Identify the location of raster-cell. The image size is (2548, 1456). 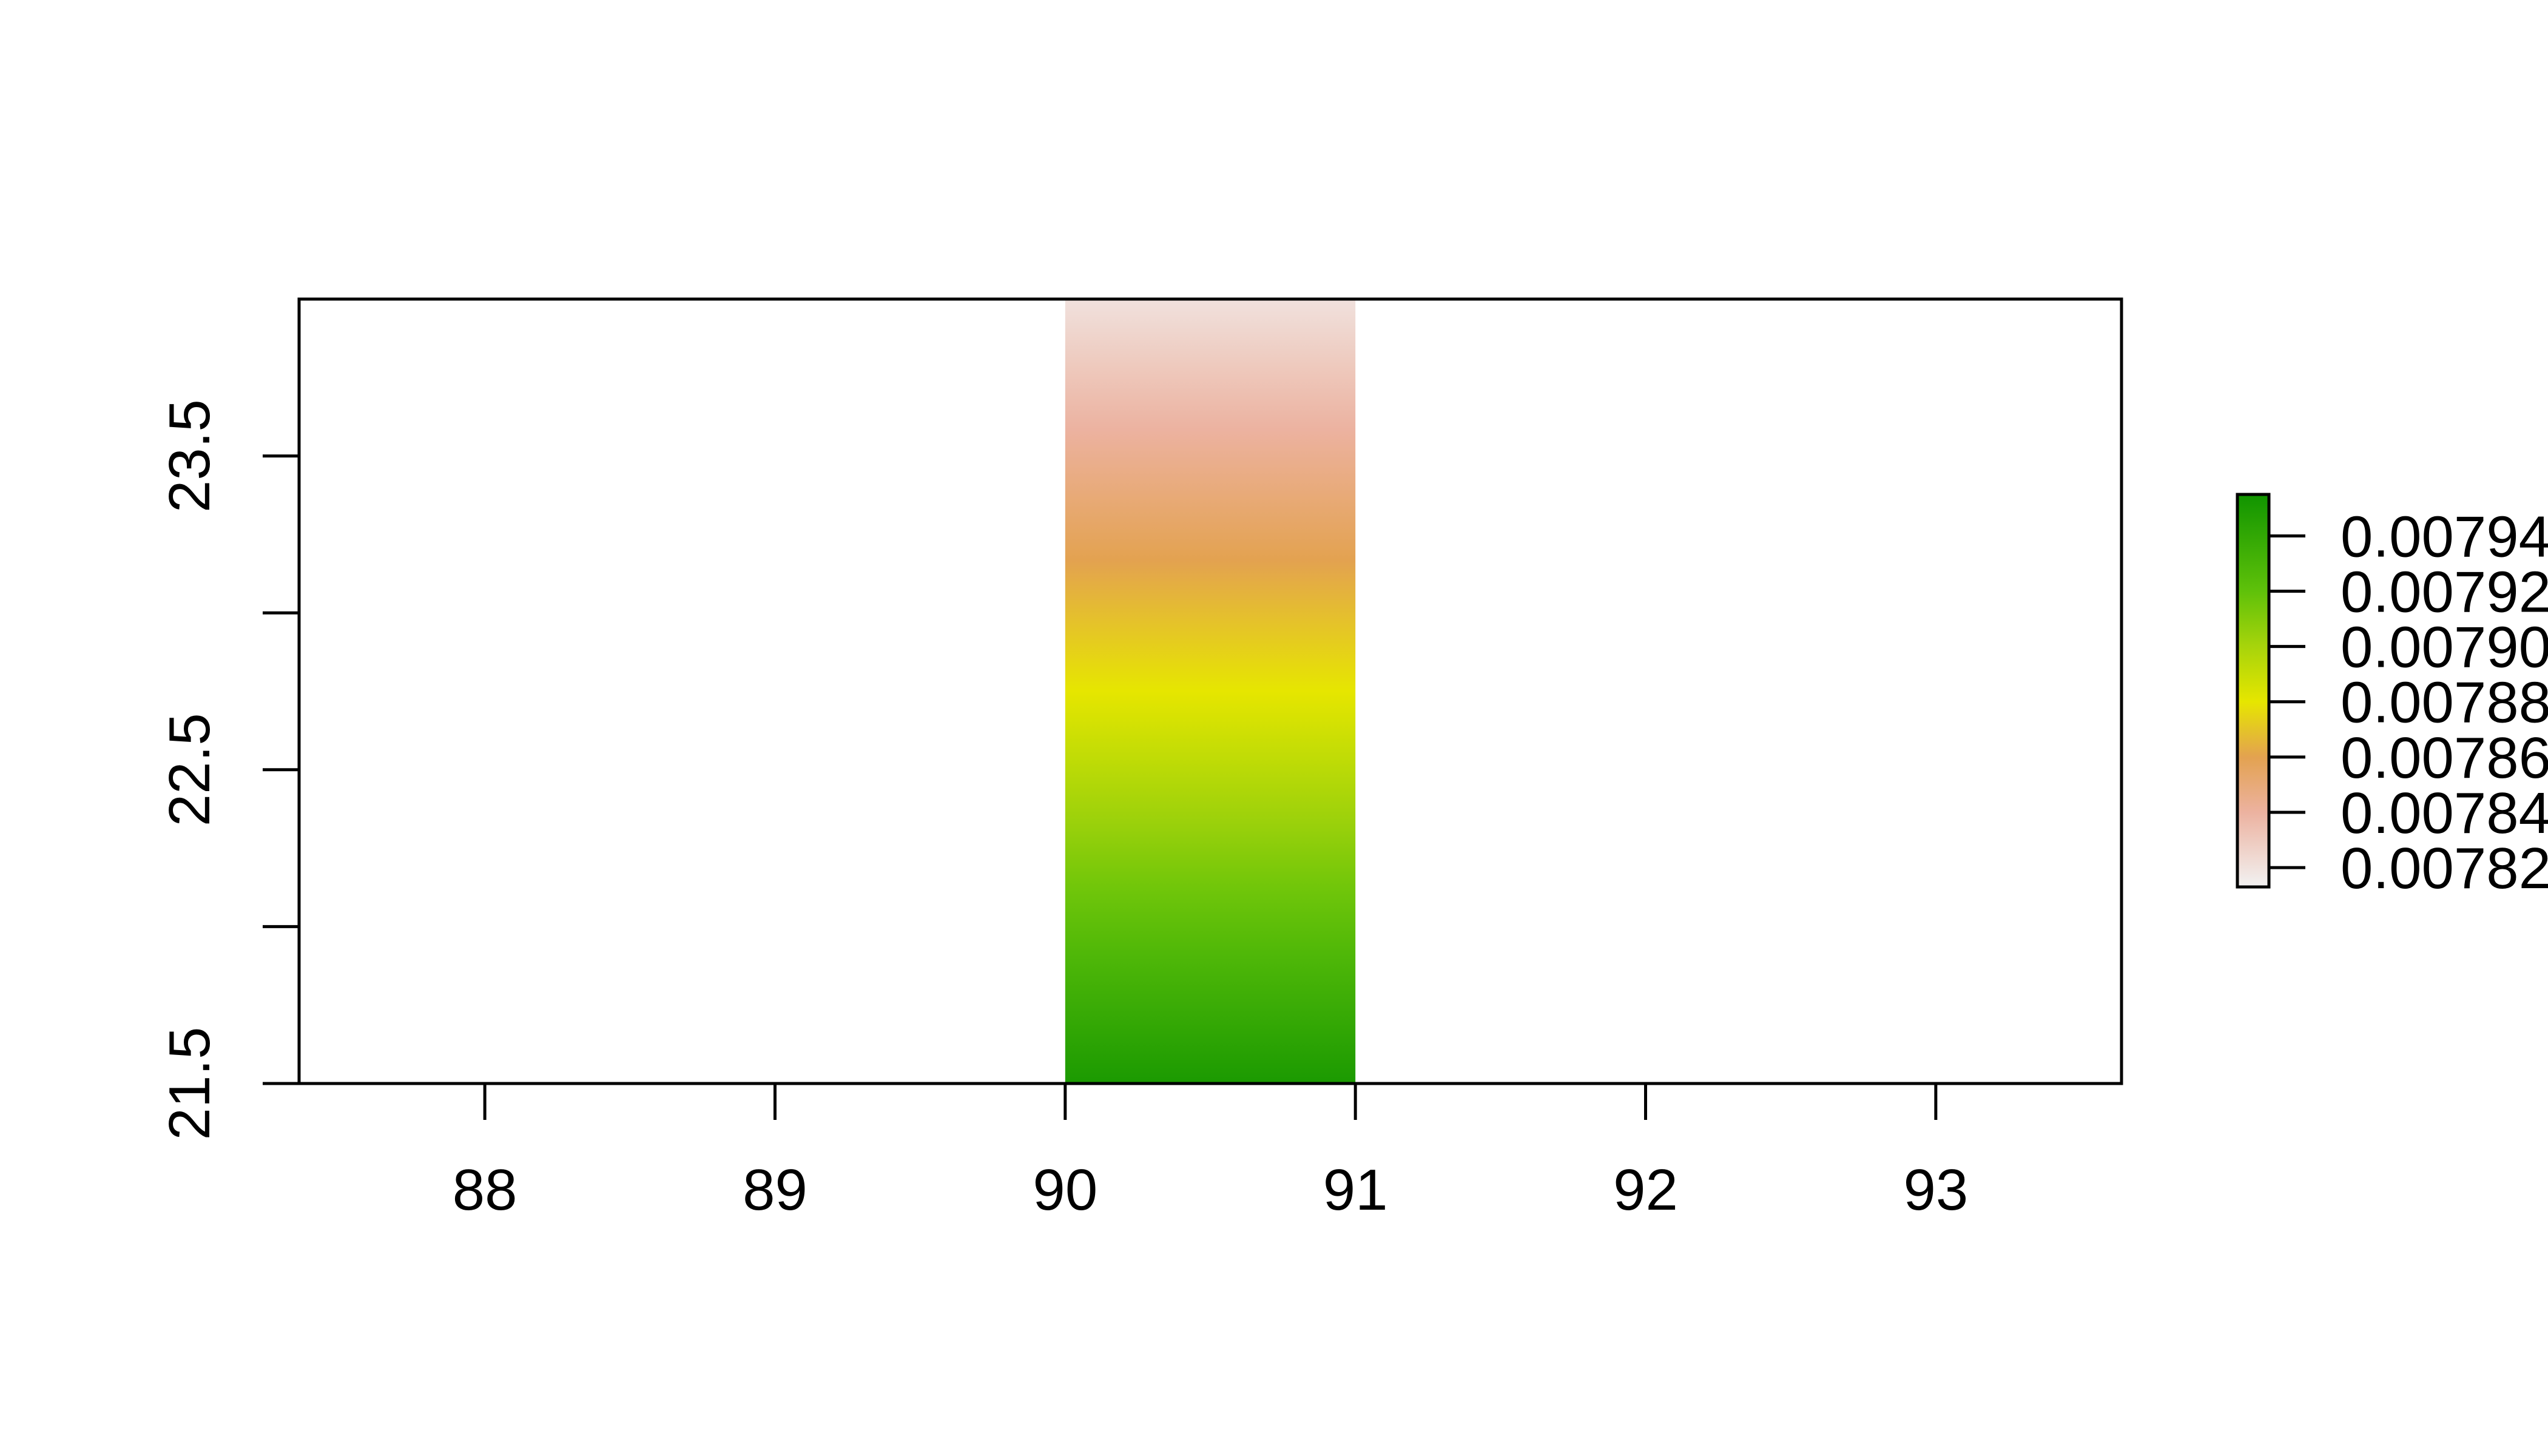
(1210, 691).